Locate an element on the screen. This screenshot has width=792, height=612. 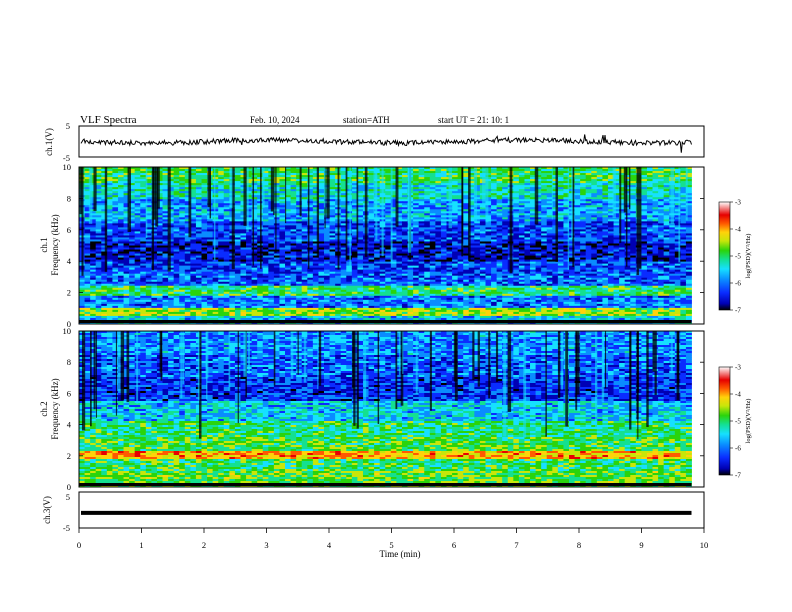
ch2-ytick-label-5: 10 is located at coordinates (67, 331).